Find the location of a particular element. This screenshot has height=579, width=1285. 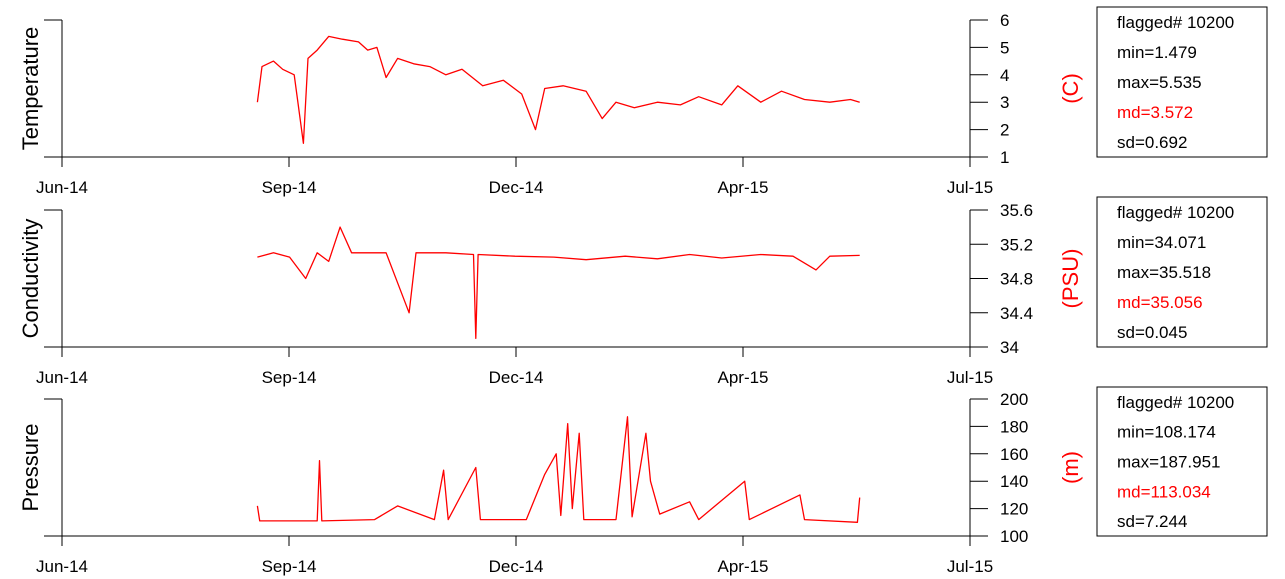

y-tick-label: 3 is located at coordinates (1004, 102).